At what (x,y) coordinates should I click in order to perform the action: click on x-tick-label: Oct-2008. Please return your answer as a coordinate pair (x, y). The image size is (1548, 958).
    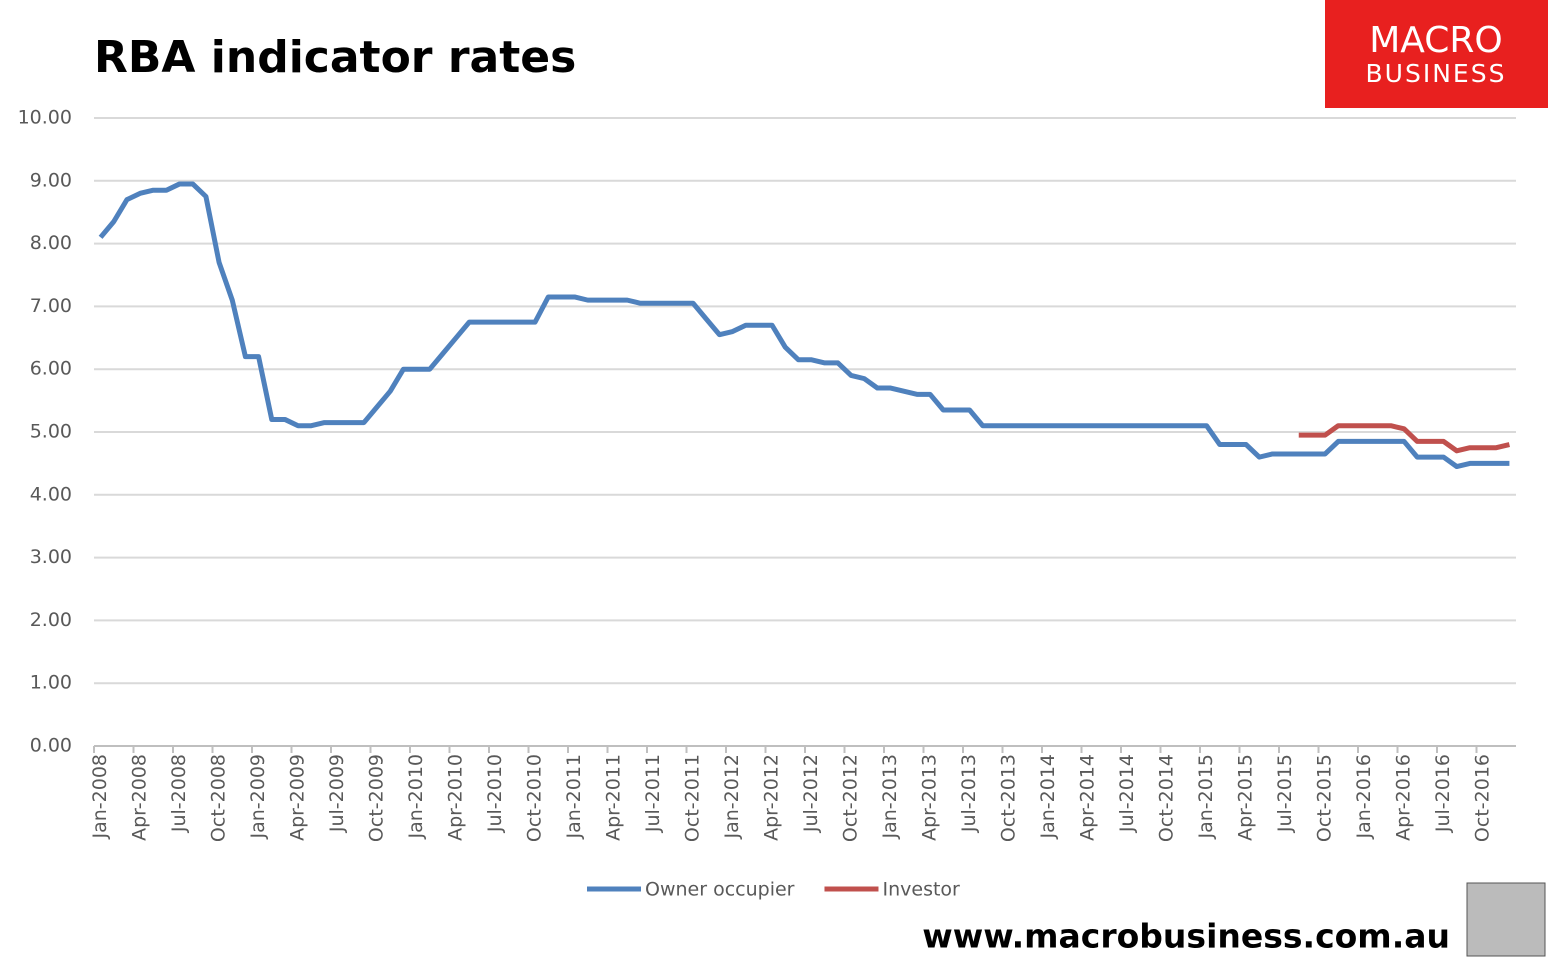
    Looking at the image, I should click on (219, 798).